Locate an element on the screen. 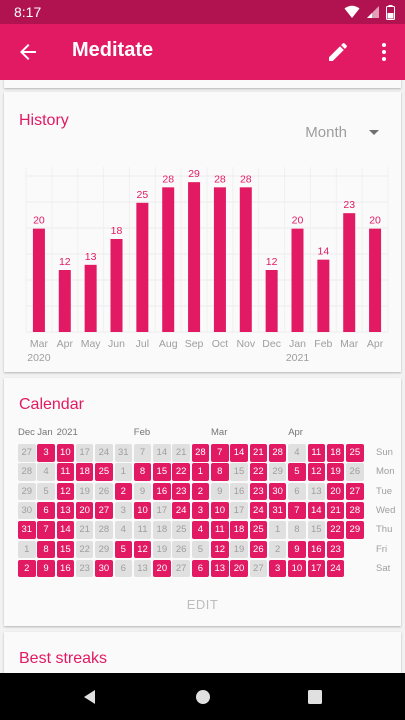 This screenshot has width=405, height=720. nav-recents-icon is located at coordinates (315, 697).